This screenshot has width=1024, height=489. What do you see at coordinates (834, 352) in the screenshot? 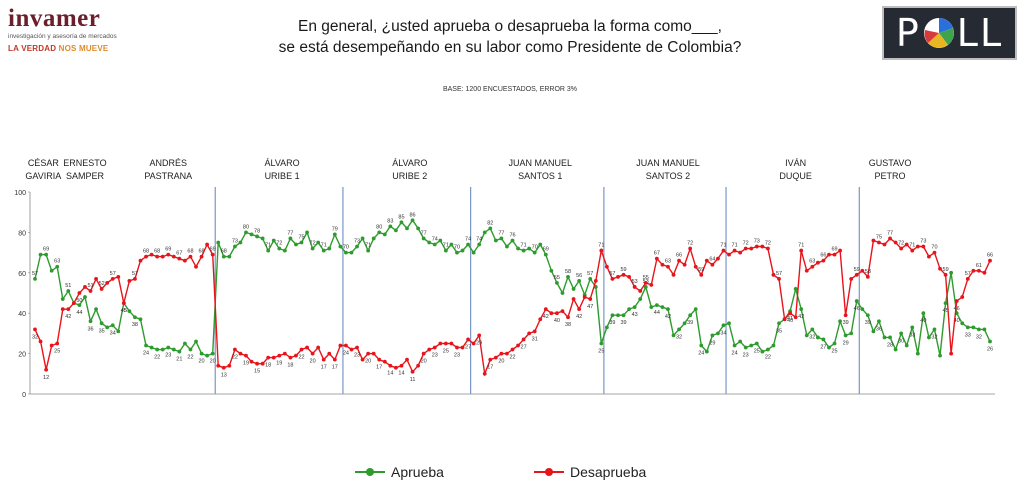
I see `data-label: 25` at bounding box center [834, 352].